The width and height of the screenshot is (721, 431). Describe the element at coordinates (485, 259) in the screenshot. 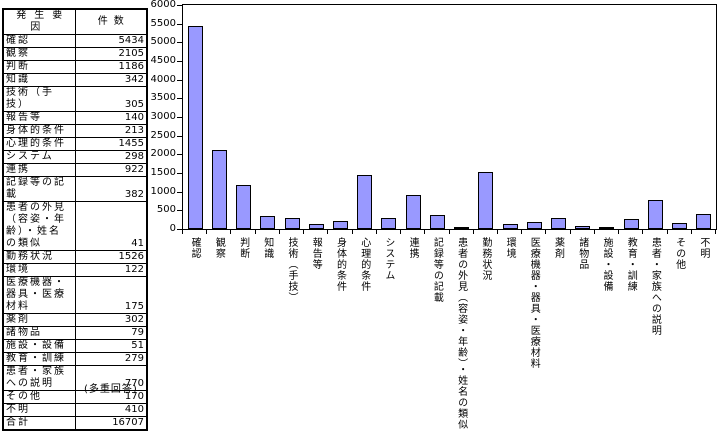

I see `x-axis-label: 勤務状況` at that location.